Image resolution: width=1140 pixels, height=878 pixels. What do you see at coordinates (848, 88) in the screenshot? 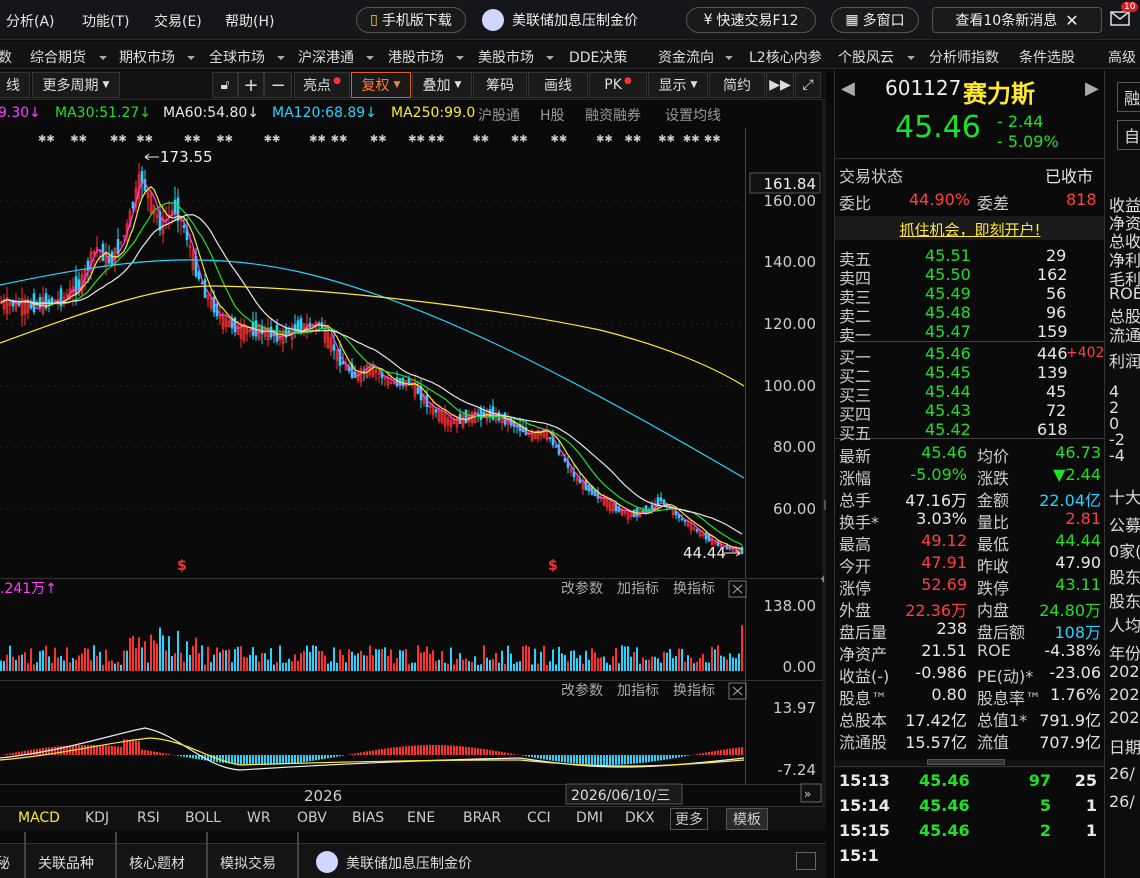
I see `prev-stock-icon: ◀` at bounding box center [848, 88].